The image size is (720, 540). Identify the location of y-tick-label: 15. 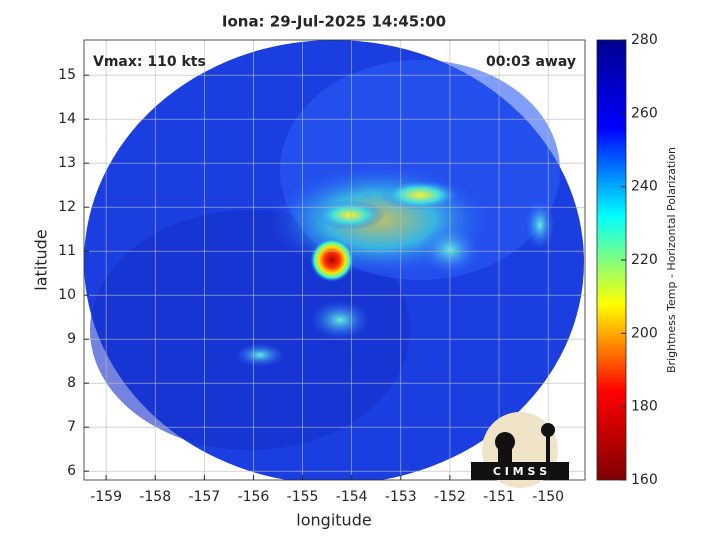
(67, 75).